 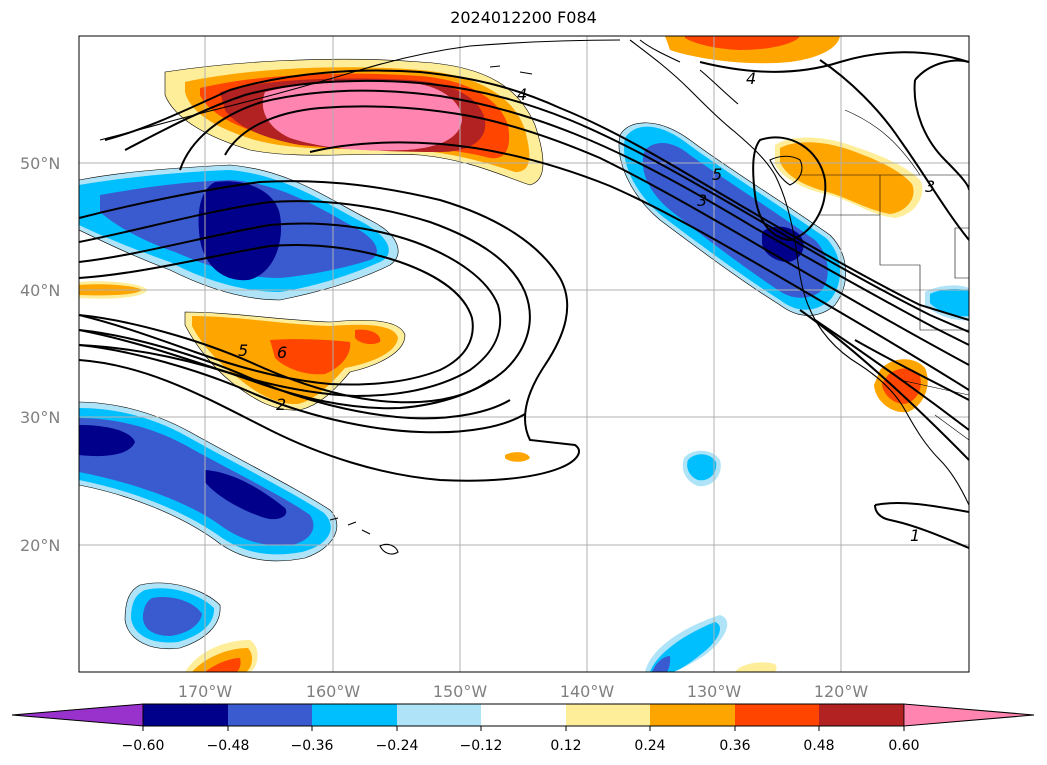 What do you see at coordinates (312, 746) in the screenshot?
I see `colorbar-tick-label: −0.36` at bounding box center [312, 746].